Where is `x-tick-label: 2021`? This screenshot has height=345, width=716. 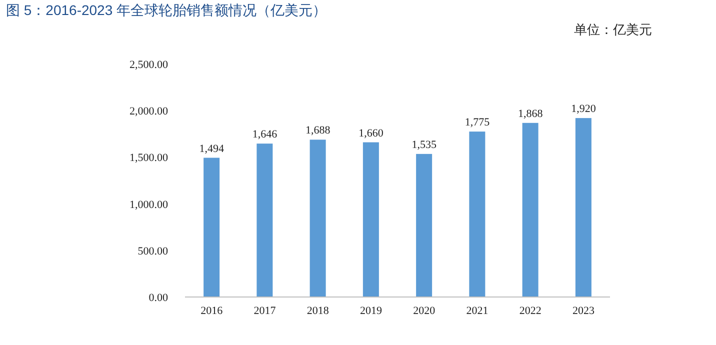 x-tick-label: 2021 is located at coordinates (477, 311).